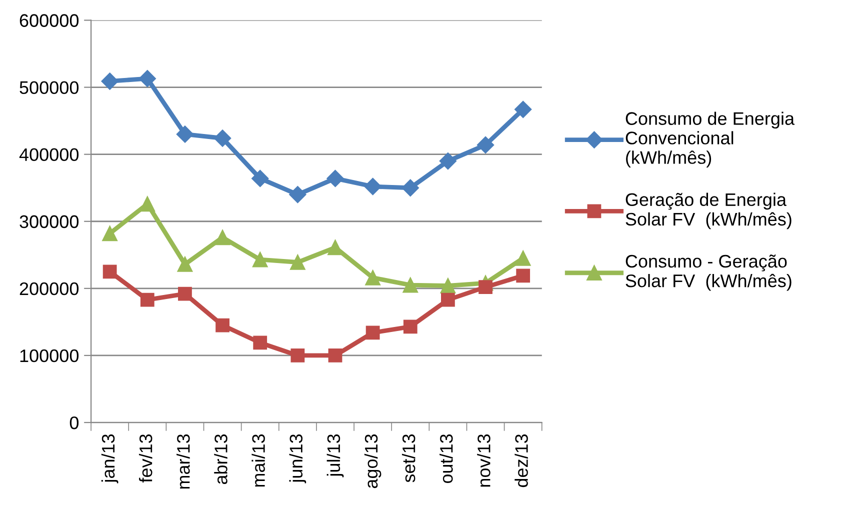 This screenshot has width=867, height=506. What do you see at coordinates (49, 20) in the screenshot?
I see `y-tick-label: 600000` at bounding box center [49, 20].